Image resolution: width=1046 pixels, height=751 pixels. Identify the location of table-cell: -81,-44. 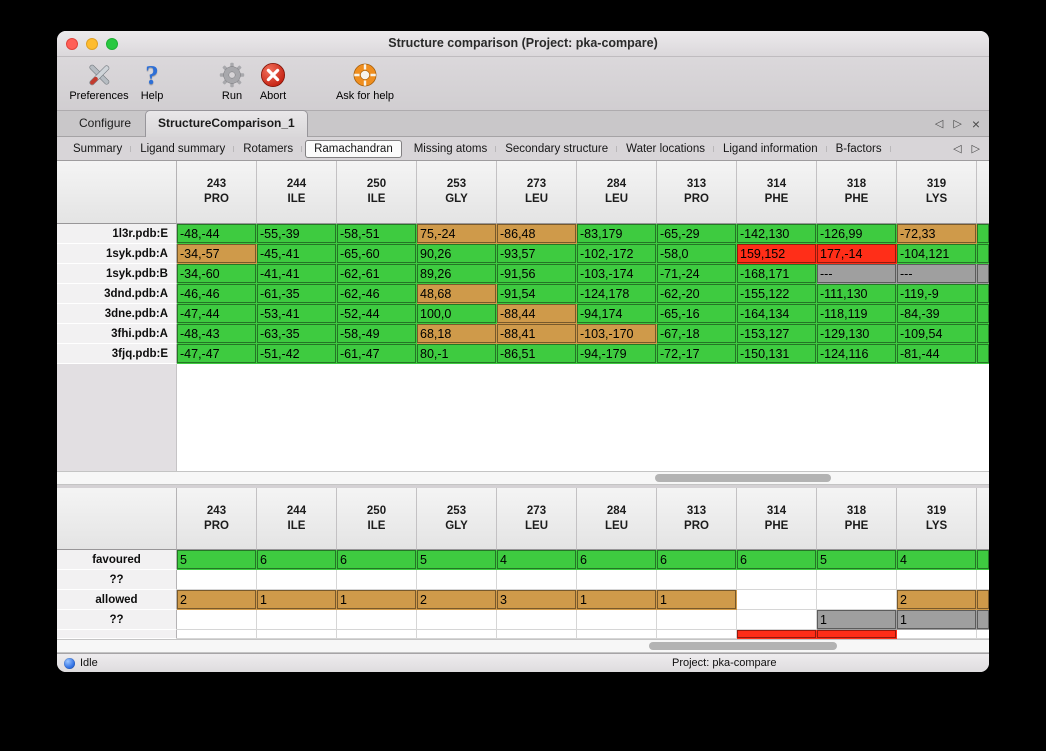
(937, 354).